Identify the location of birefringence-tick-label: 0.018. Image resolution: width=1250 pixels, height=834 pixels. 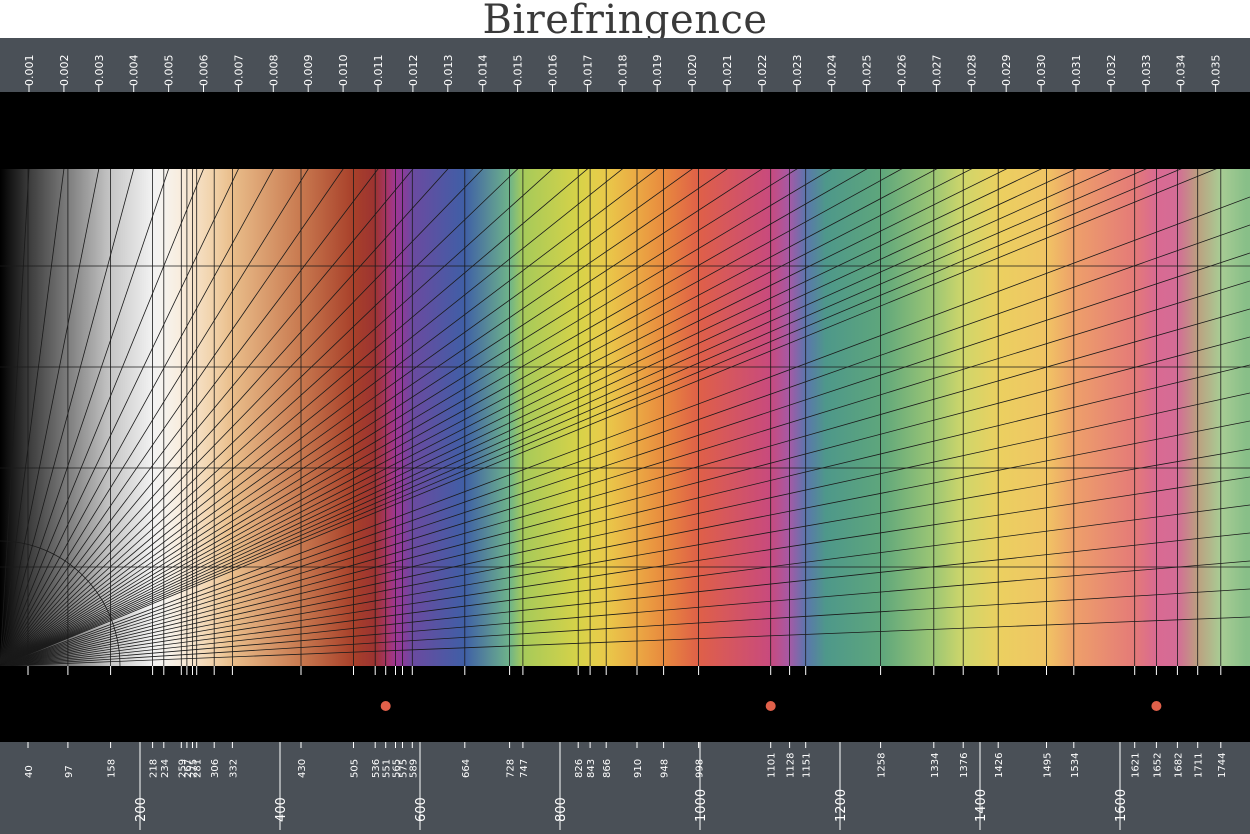
(622, 71).